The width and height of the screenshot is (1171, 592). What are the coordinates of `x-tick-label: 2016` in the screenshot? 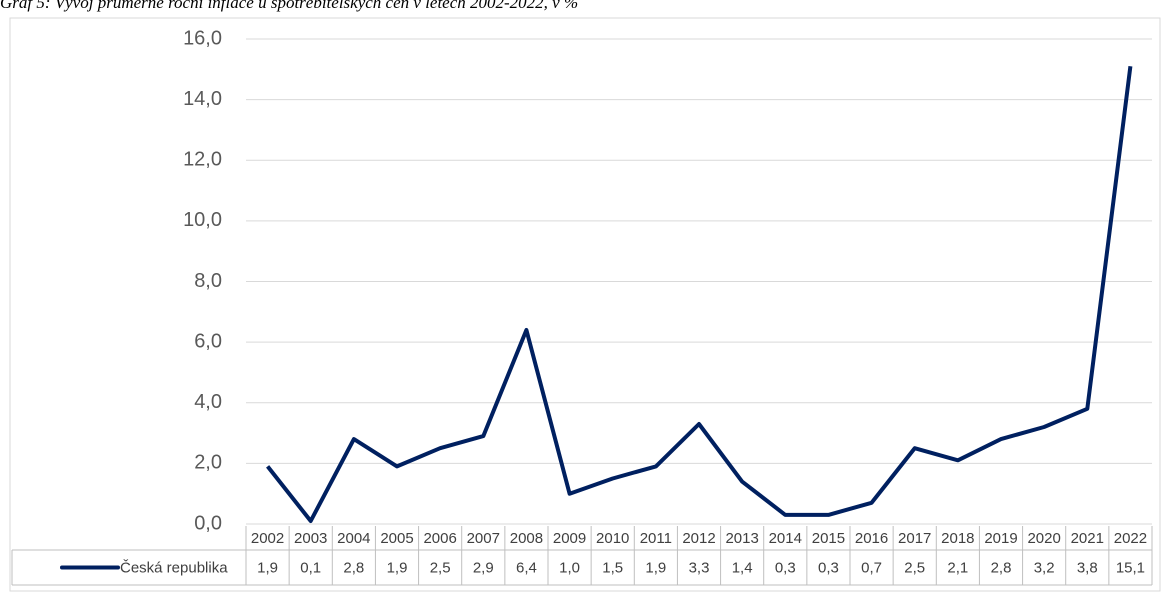 It's located at (871, 538).